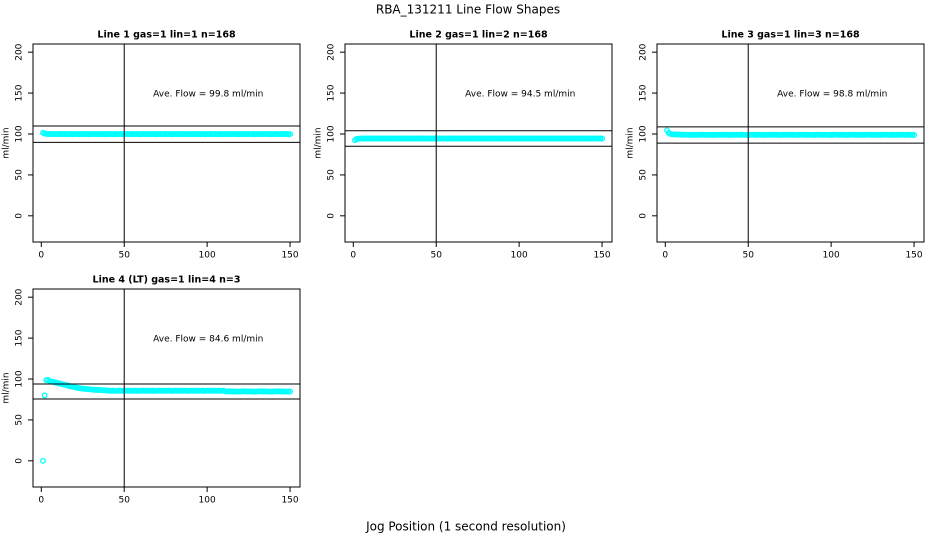 The width and height of the screenshot is (936, 540). Describe the element at coordinates (167, 280) in the screenshot. I see `panel-title: Line 4 (LT) gas=1 lin=4 n=3` at that location.